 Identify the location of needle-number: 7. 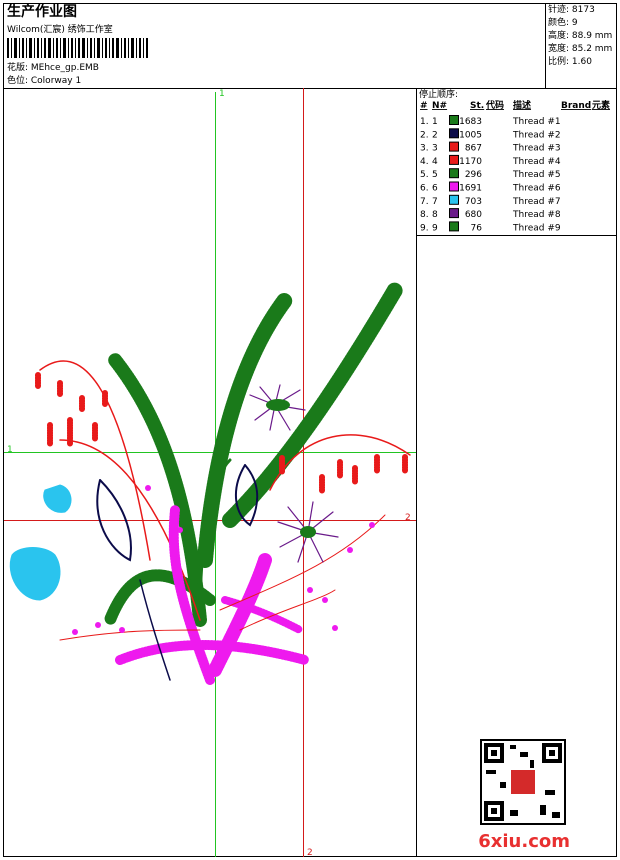
(435, 202).